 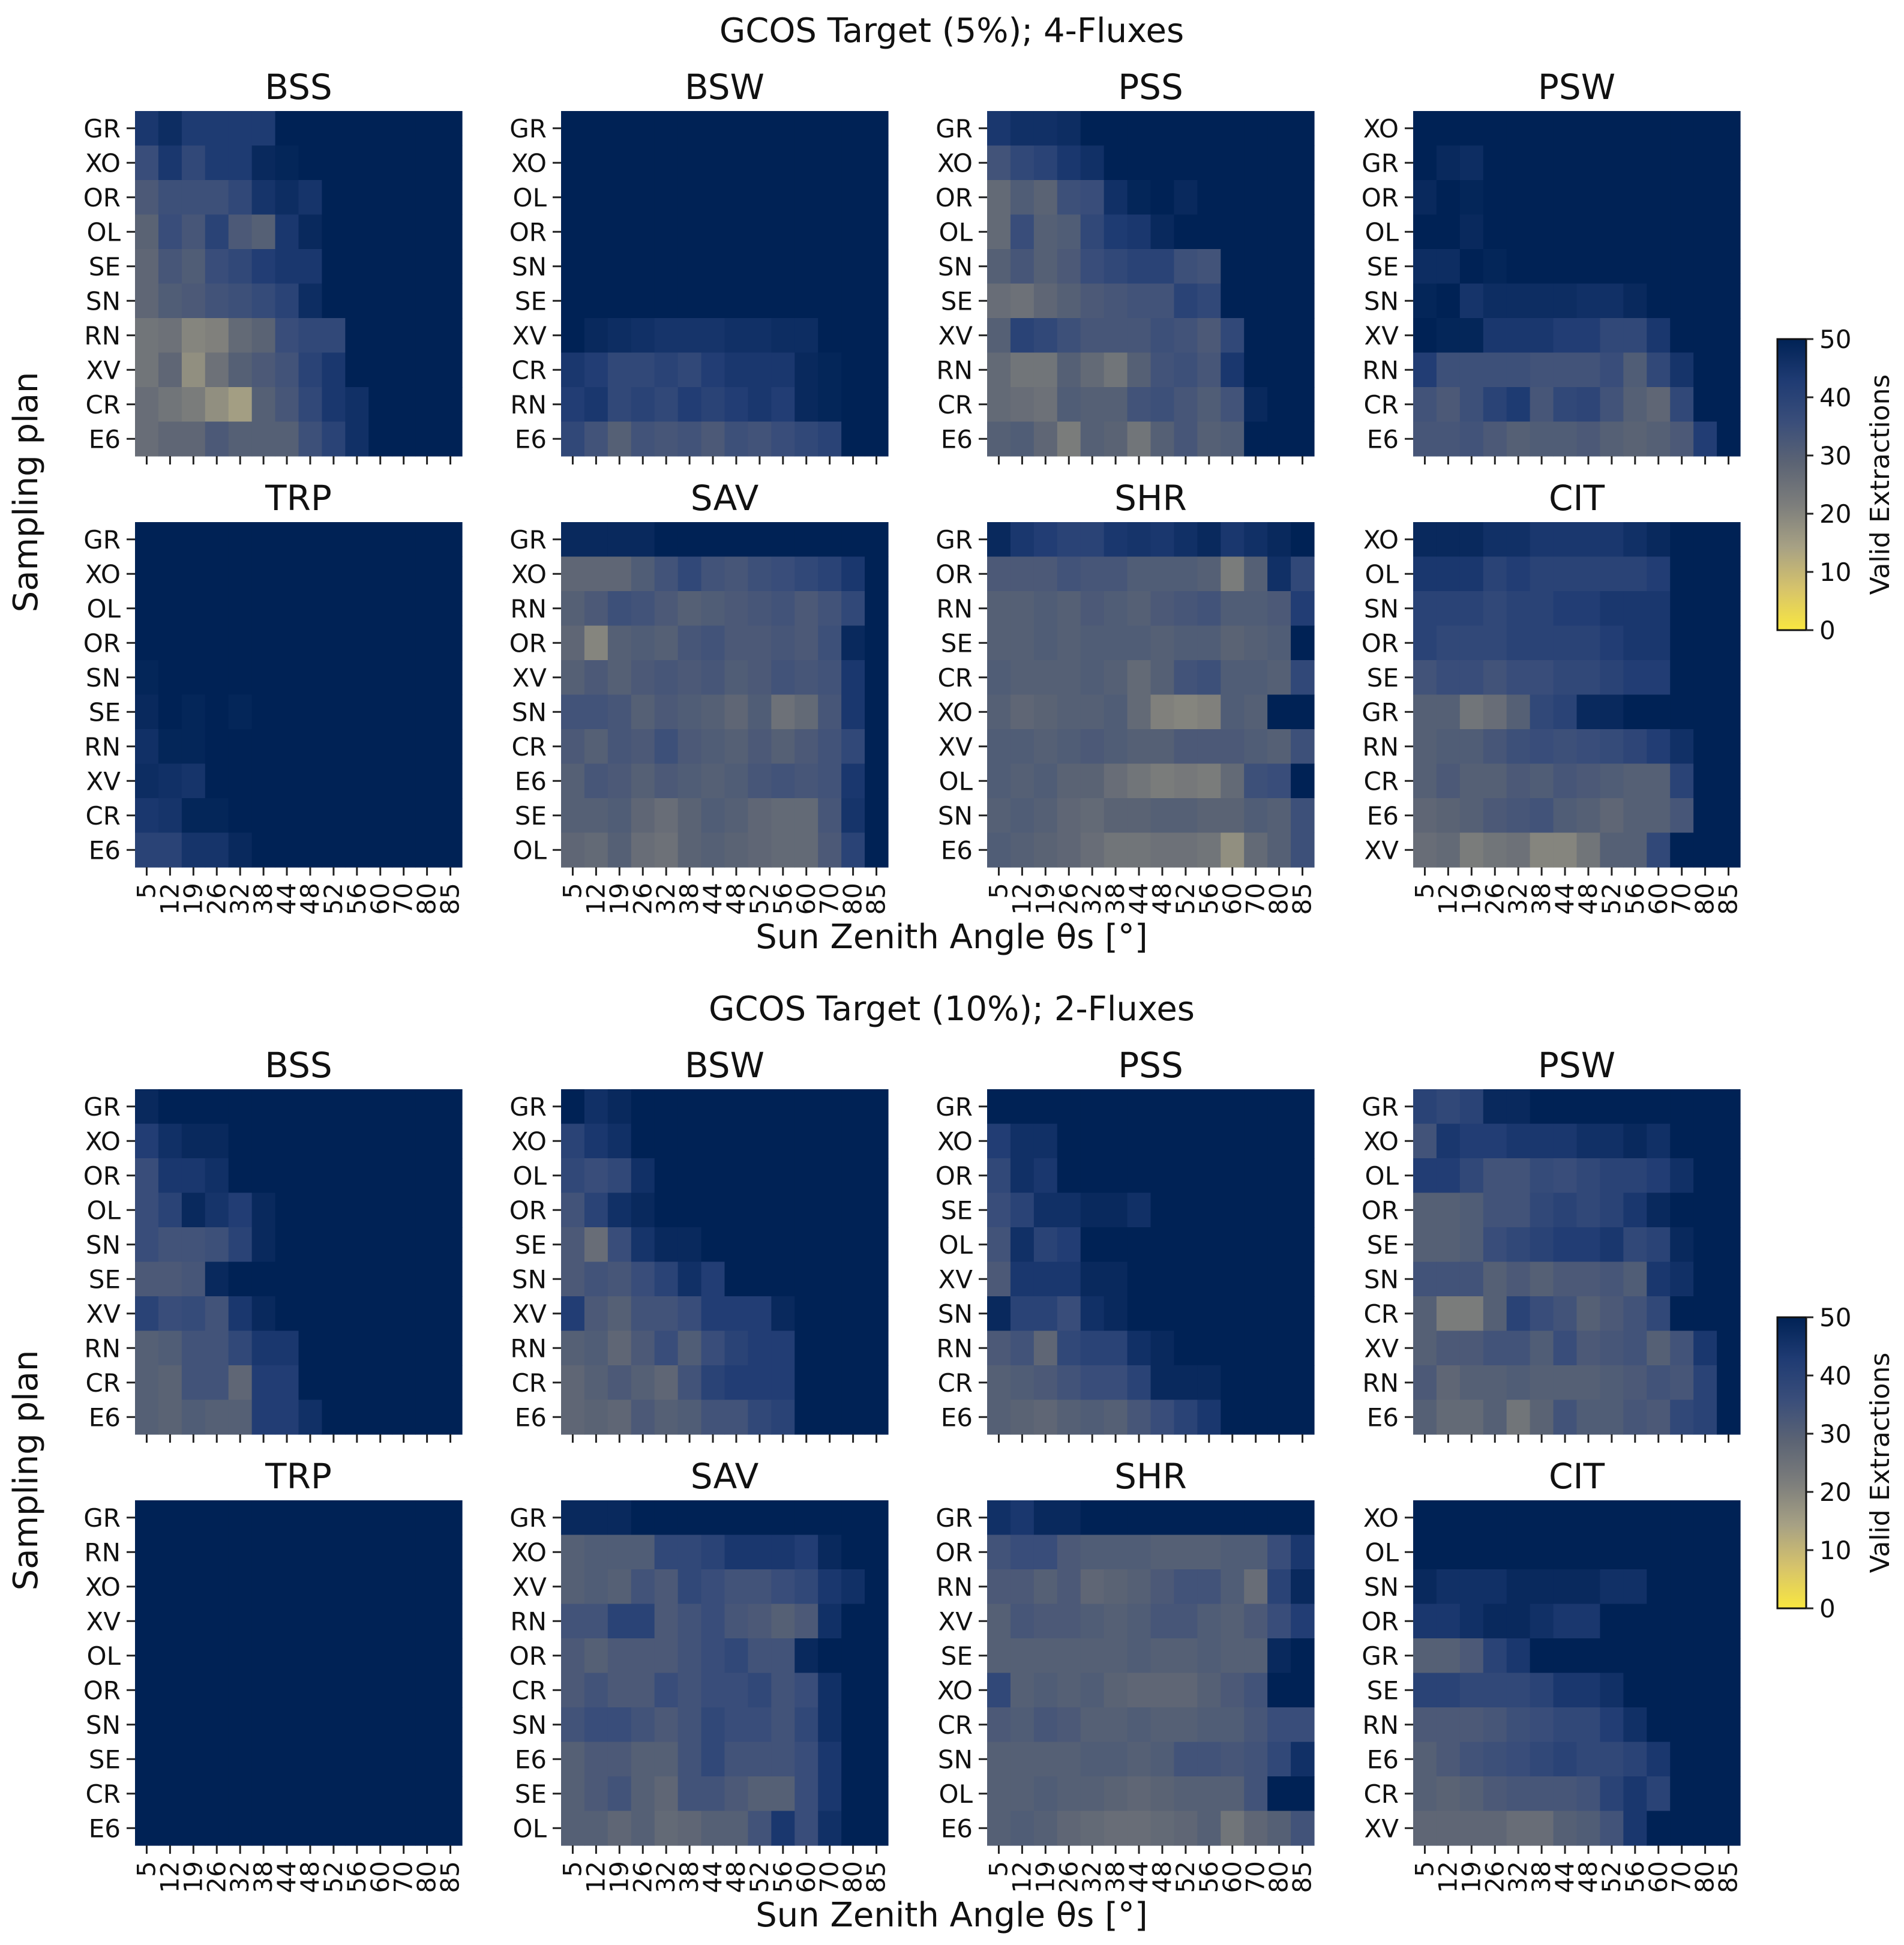 What do you see at coordinates (528, 1518) in the screenshot?
I see `y-tick-label: GR` at bounding box center [528, 1518].